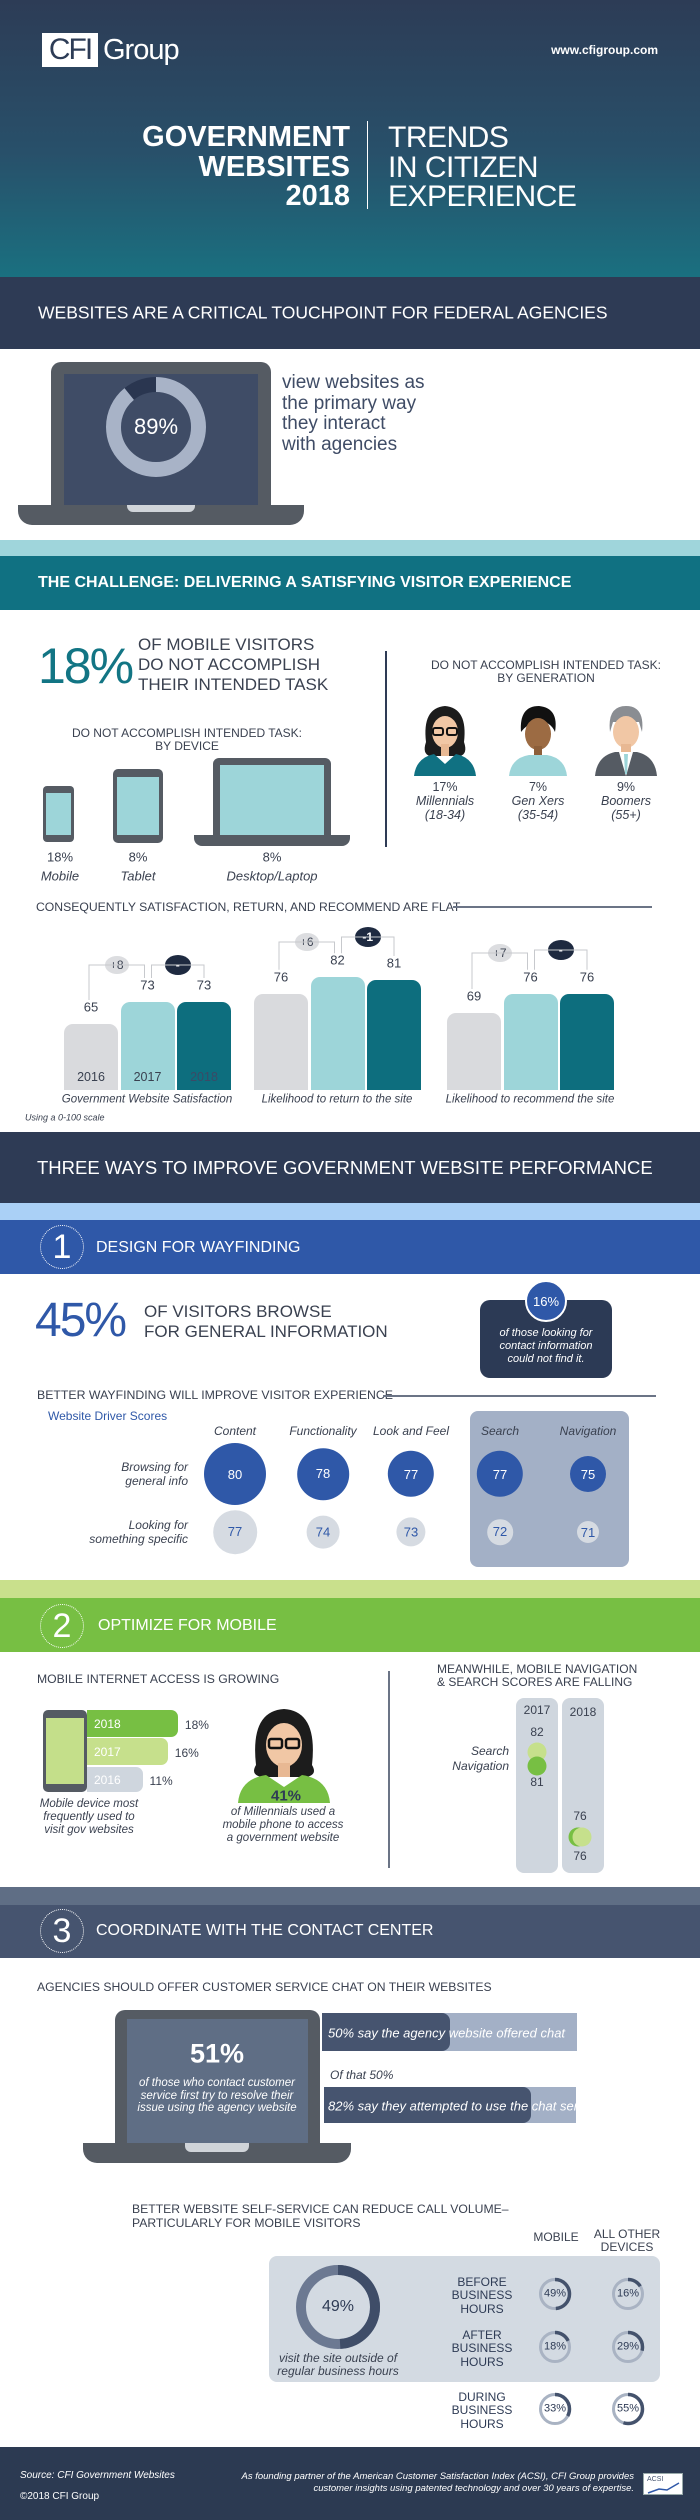 Image resolution: width=700 pixels, height=2520 pixels. What do you see at coordinates (60, 2496) in the screenshot?
I see `copyright: ©2018 CFI Group` at bounding box center [60, 2496].